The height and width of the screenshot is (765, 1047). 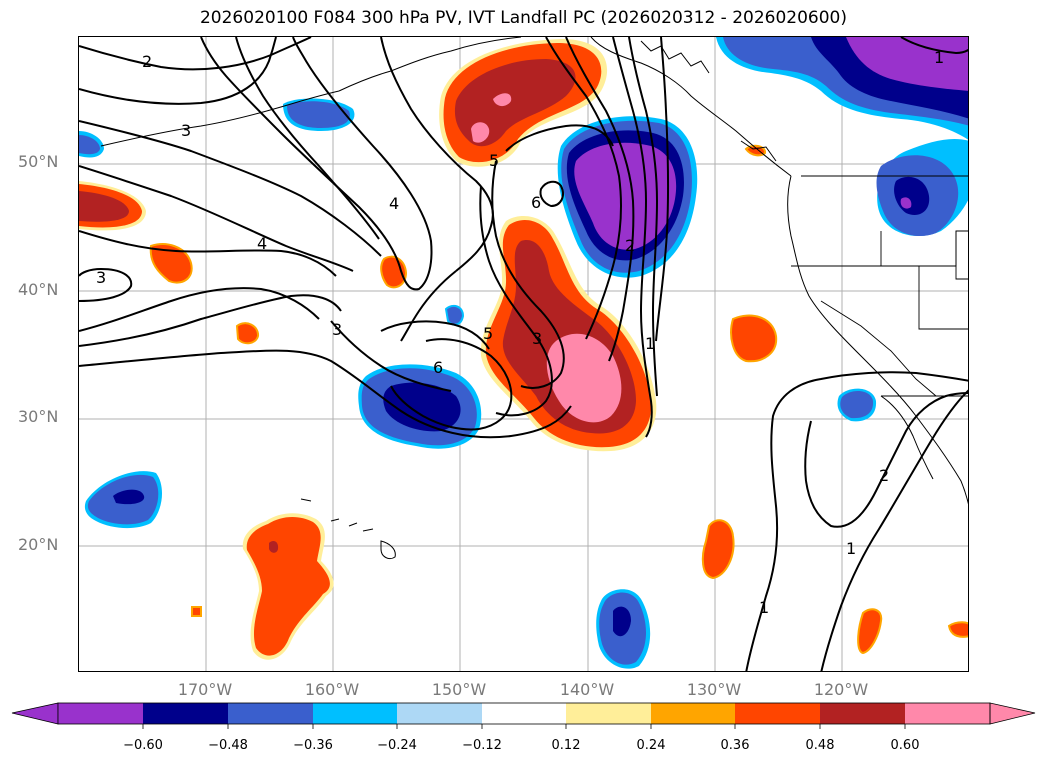 I want to click on colorbar-tick-label: 0.12, so click(x=566, y=745).